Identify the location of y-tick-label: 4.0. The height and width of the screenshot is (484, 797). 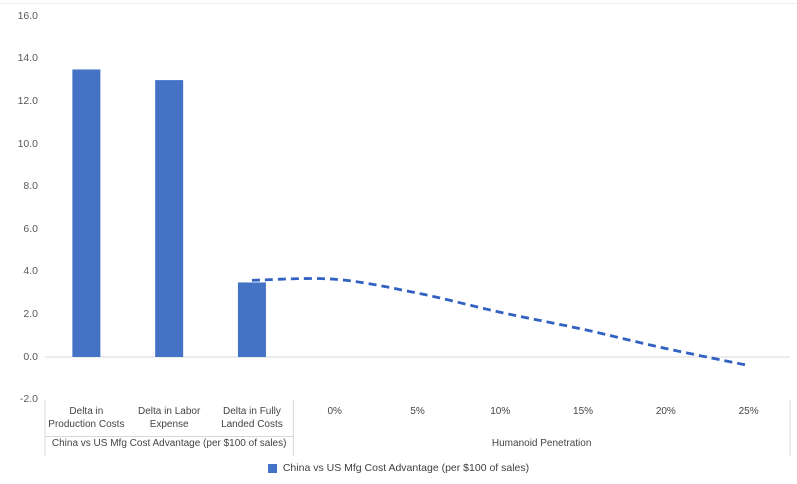
(30, 271).